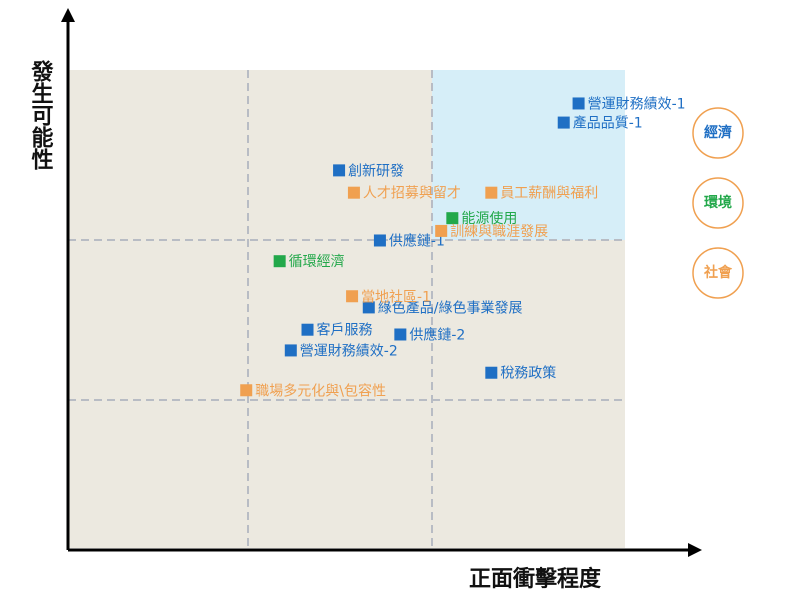 The height and width of the screenshot is (600, 800). I want to click on legend-label: 經濟, so click(718, 132).